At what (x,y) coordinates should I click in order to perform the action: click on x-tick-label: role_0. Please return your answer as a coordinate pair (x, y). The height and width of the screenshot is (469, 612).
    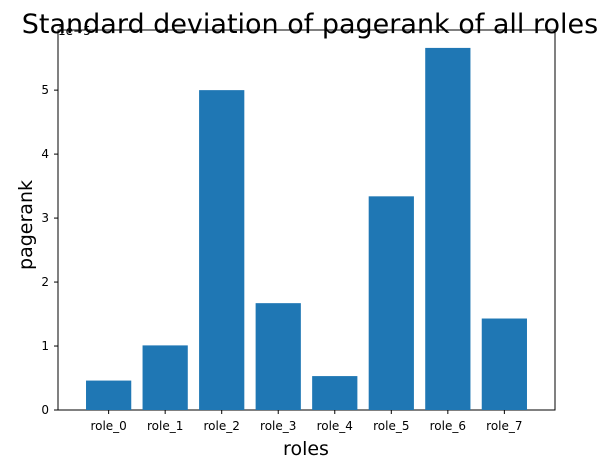
    Looking at the image, I should click on (108, 426).